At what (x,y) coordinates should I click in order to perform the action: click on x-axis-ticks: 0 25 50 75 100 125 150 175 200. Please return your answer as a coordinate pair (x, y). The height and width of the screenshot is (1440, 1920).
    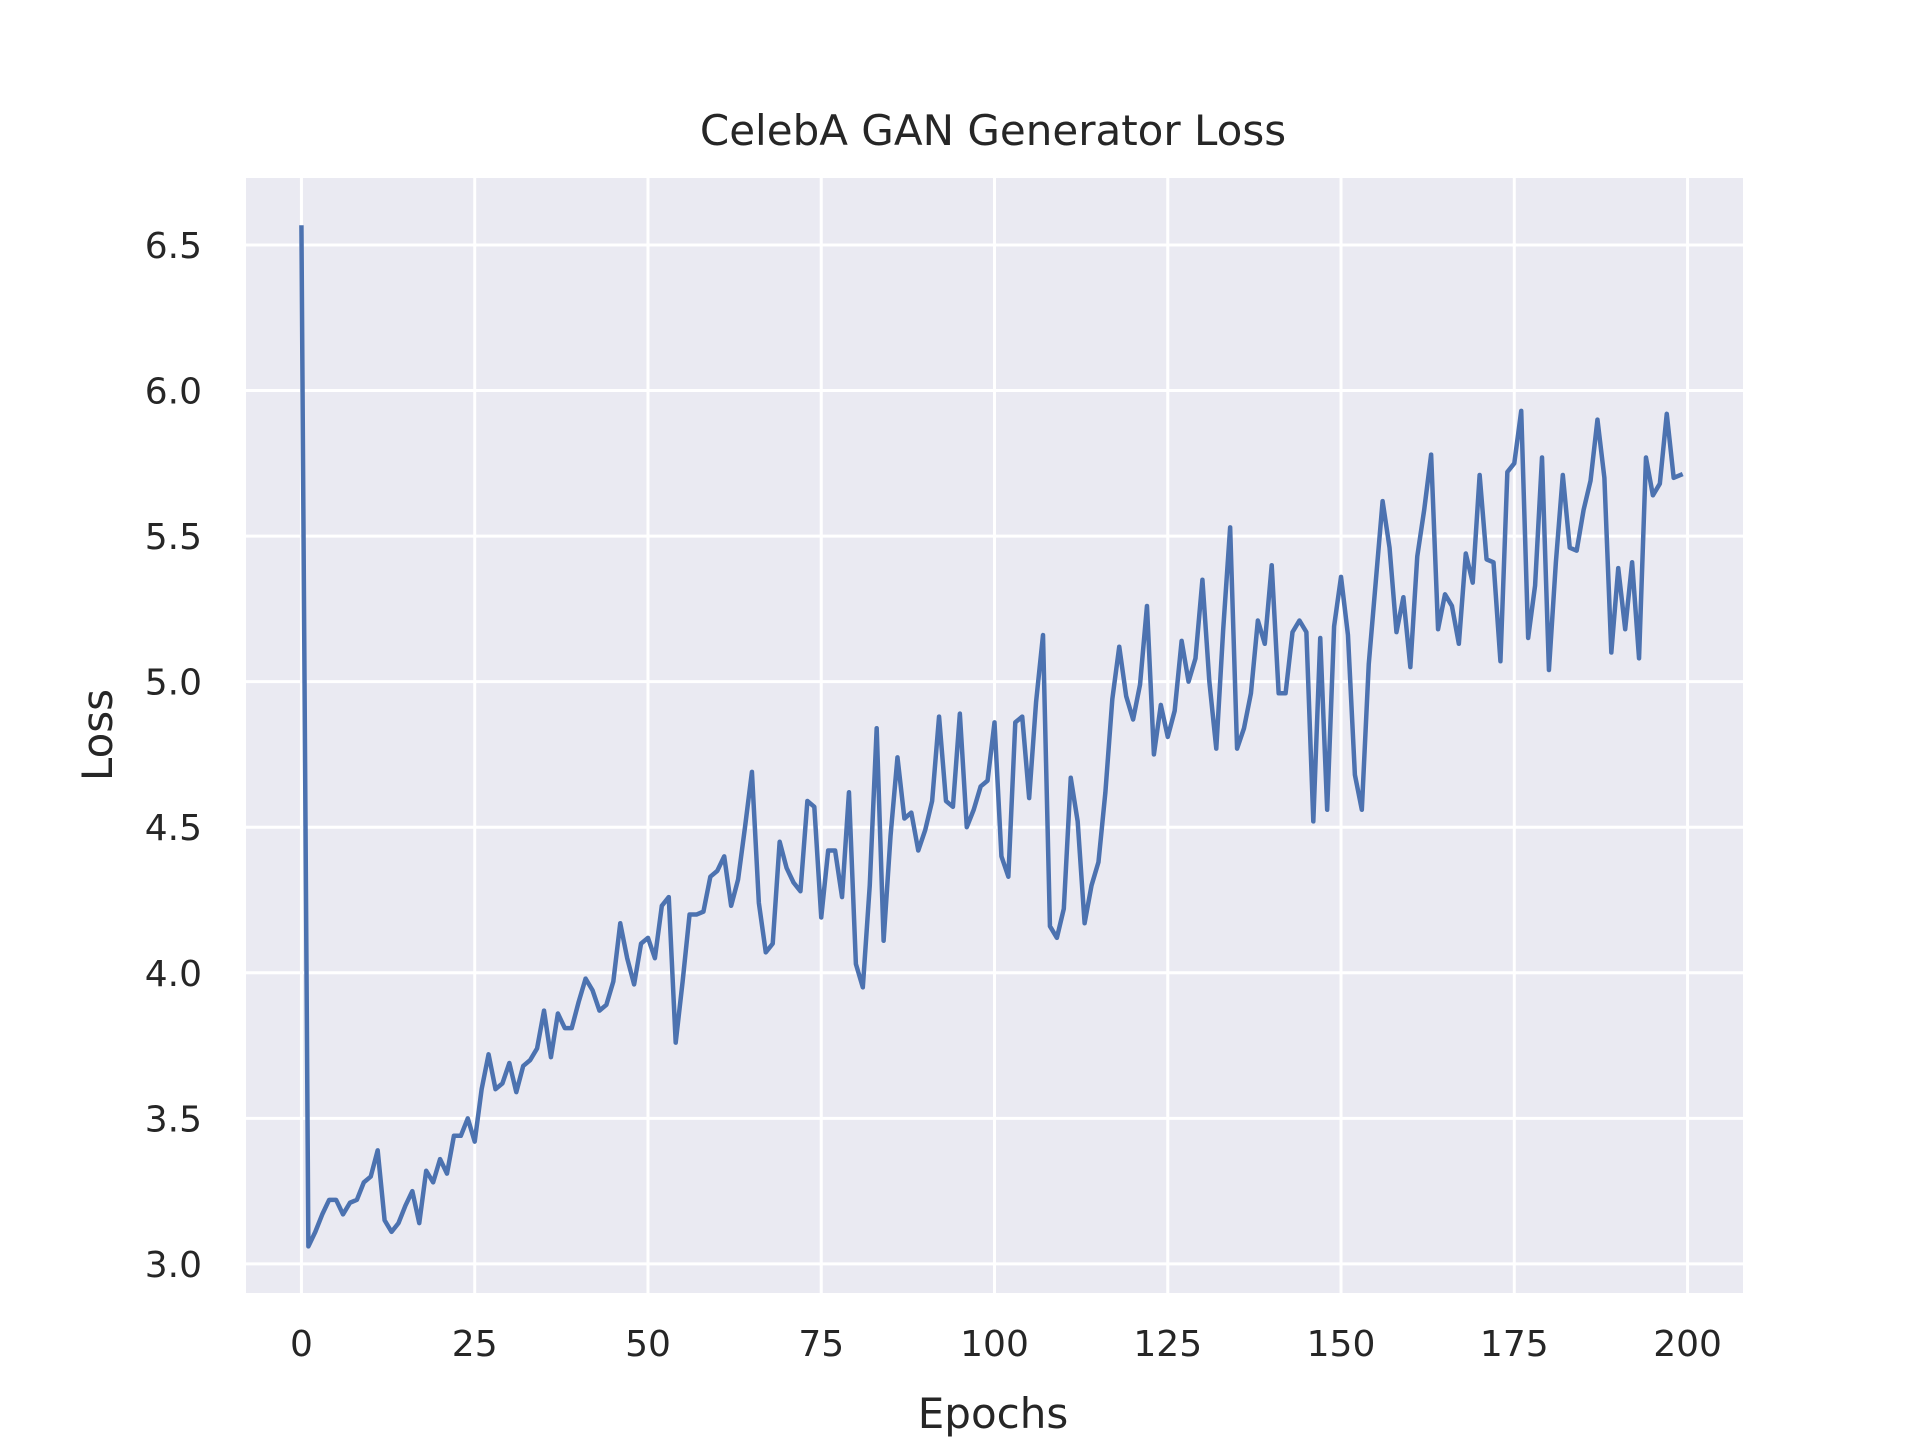
    Looking at the image, I should click on (1006, 1344).